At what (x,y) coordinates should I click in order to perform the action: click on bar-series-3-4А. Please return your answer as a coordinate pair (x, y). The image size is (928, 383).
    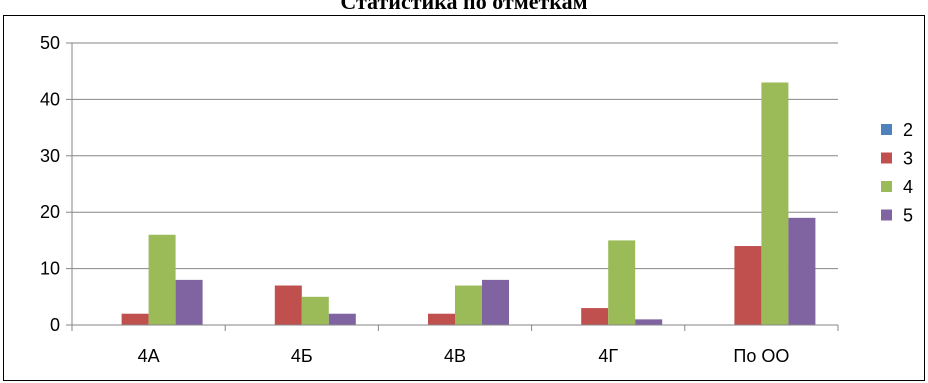
    Looking at the image, I should click on (135, 319).